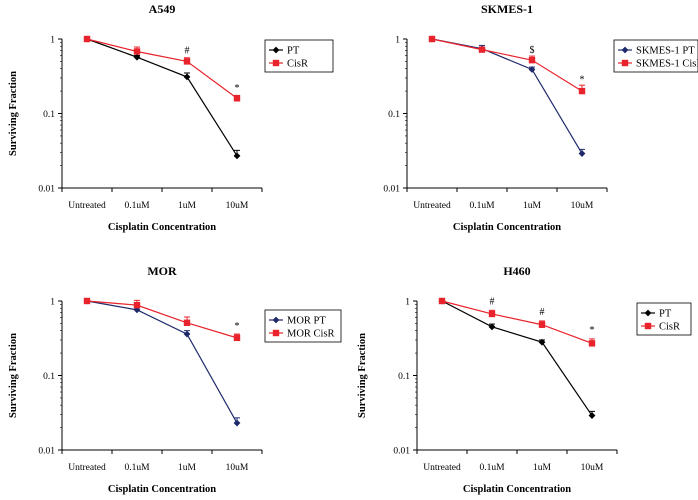  I want to click on legend: PT CisR, so click(664, 319).